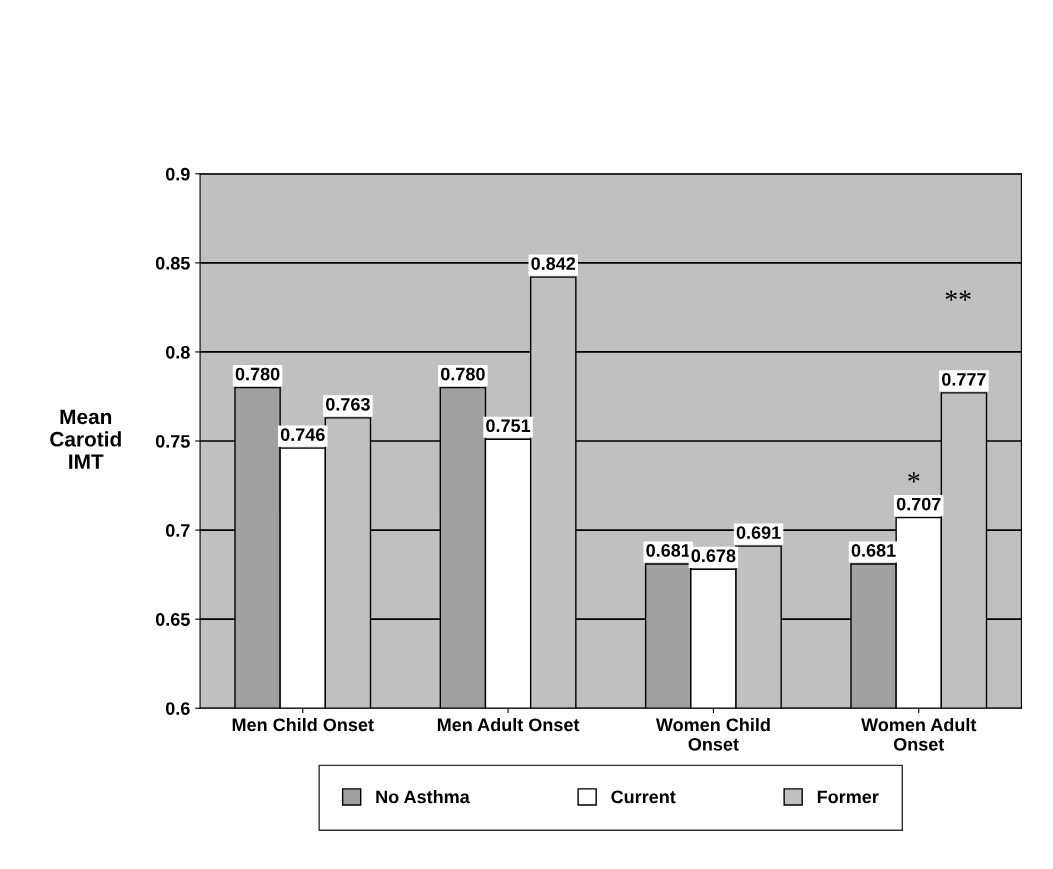 This screenshot has width=1053, height=869. I want to click on y-tick-label: 0.9, so click(177, 174).